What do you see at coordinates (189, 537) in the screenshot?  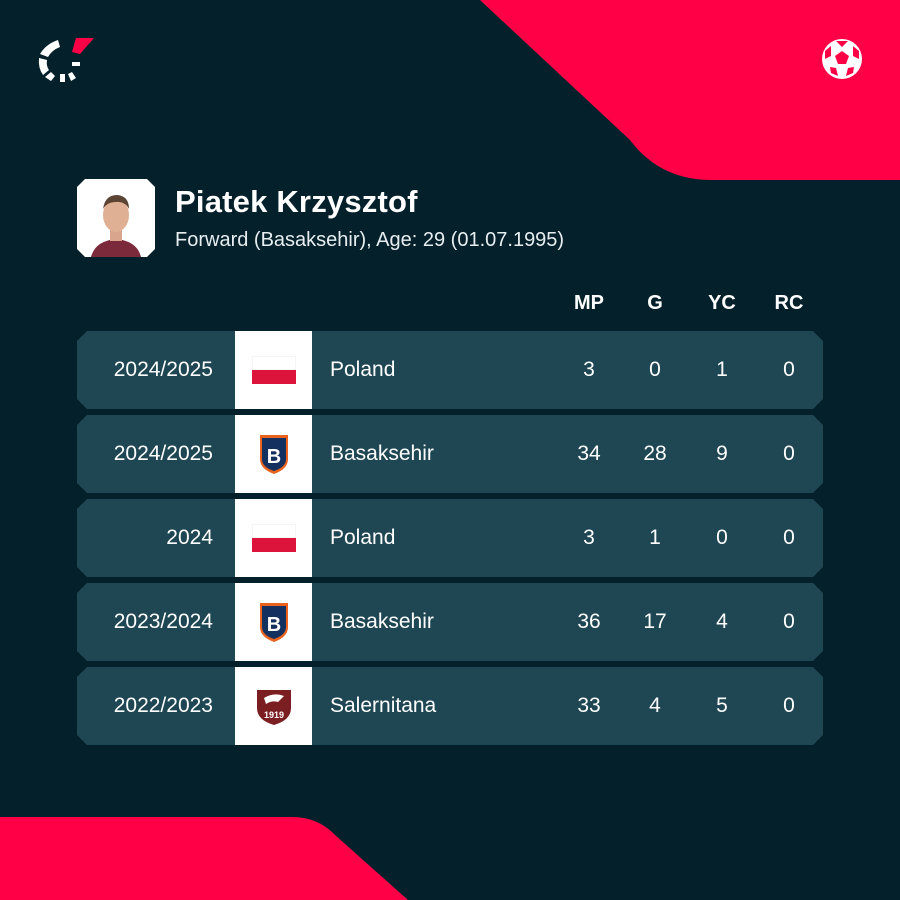 I see `season: 2024` at bounding box center [189, 537].